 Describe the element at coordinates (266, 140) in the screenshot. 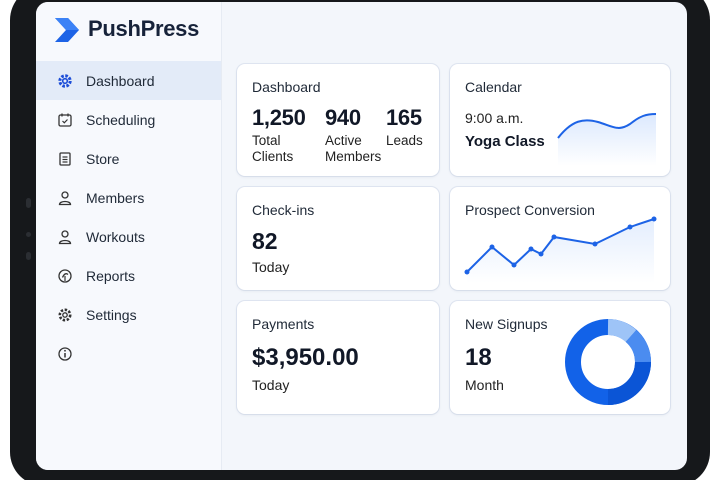

I see `stat-label: Total` at that location.